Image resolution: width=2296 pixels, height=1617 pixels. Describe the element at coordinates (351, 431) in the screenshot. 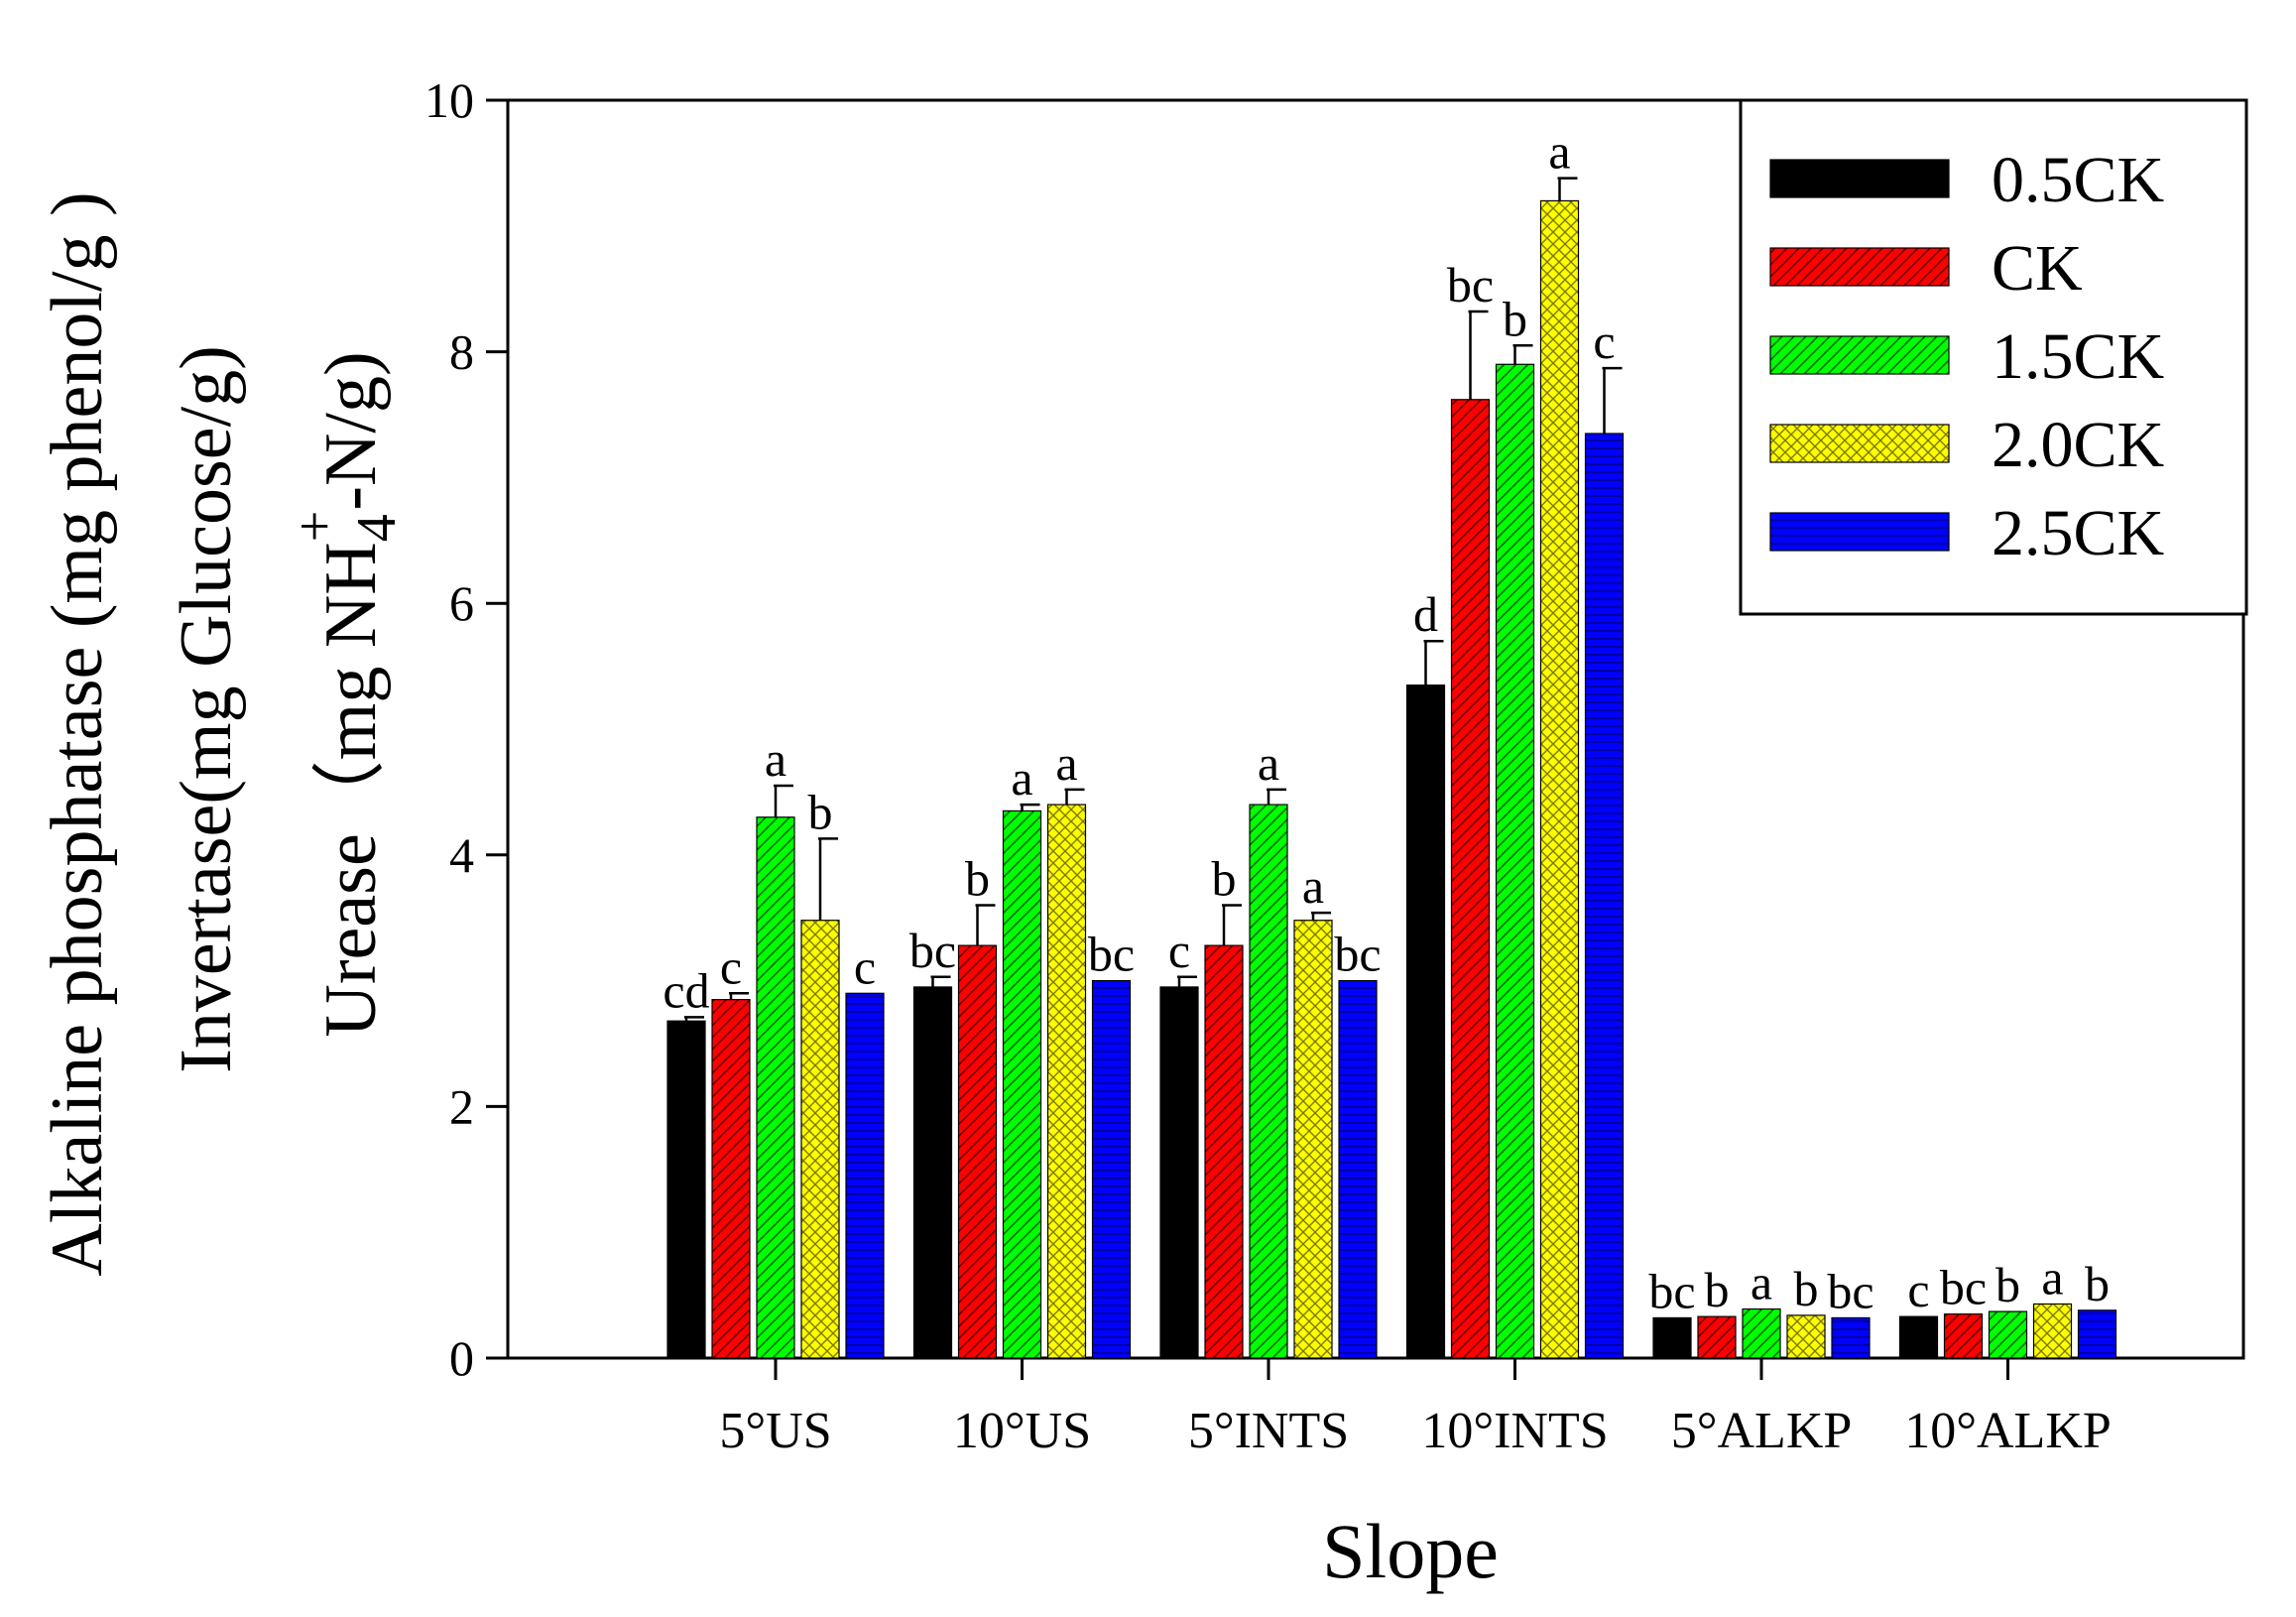

I see `urease-label-suffix: -N/g)` at that location.